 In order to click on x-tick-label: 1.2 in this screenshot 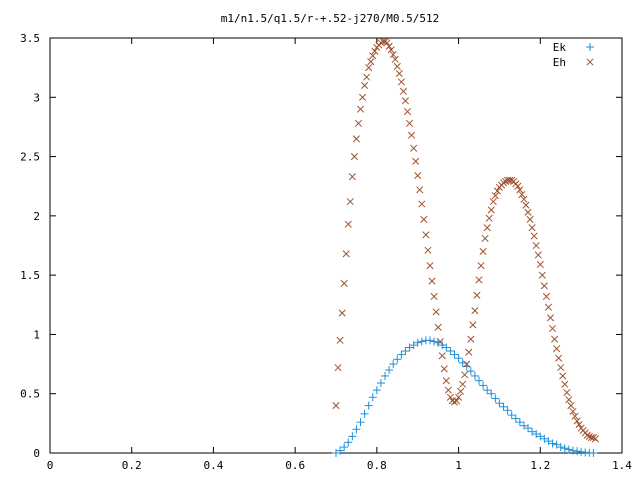, I will do `click(540, 465)`.